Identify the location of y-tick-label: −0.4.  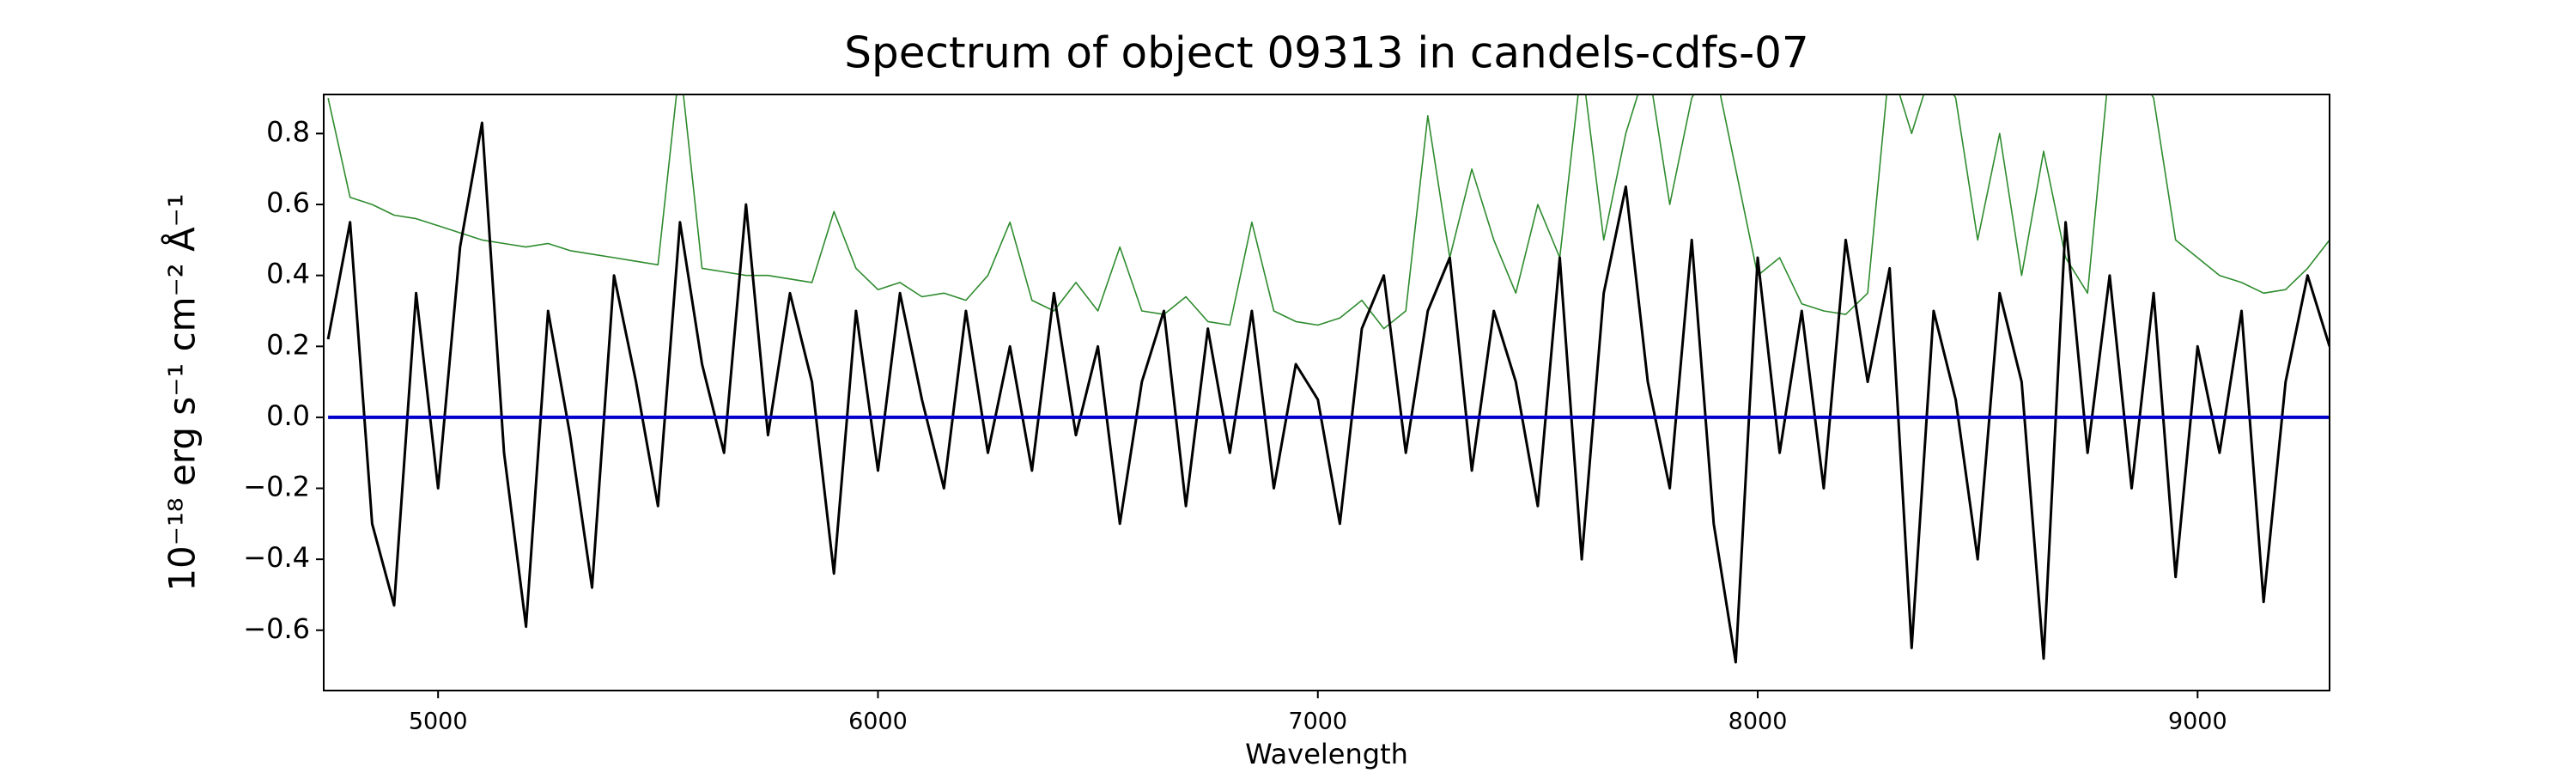
(276, 557).